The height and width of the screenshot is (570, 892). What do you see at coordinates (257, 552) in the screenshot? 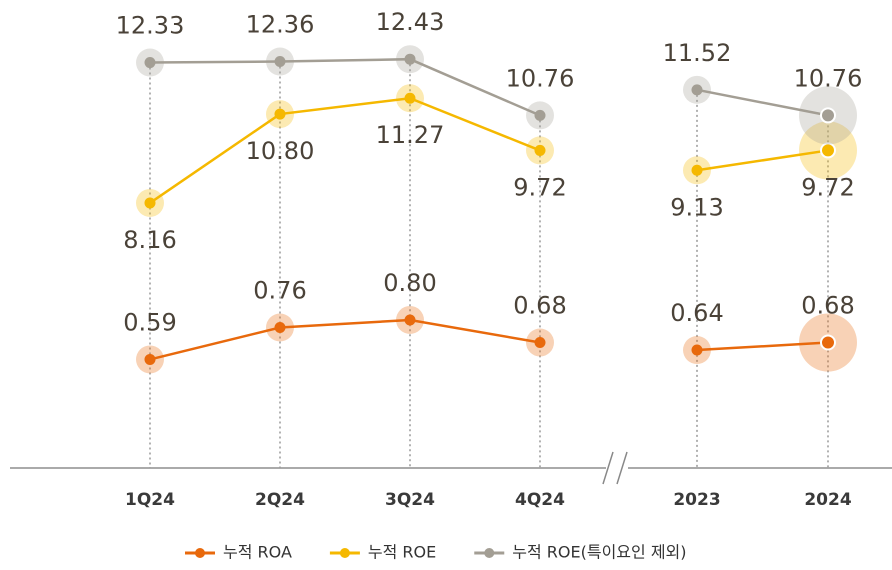
I see `legend-label: 누적 ROA` at bounding box center [257, 552].